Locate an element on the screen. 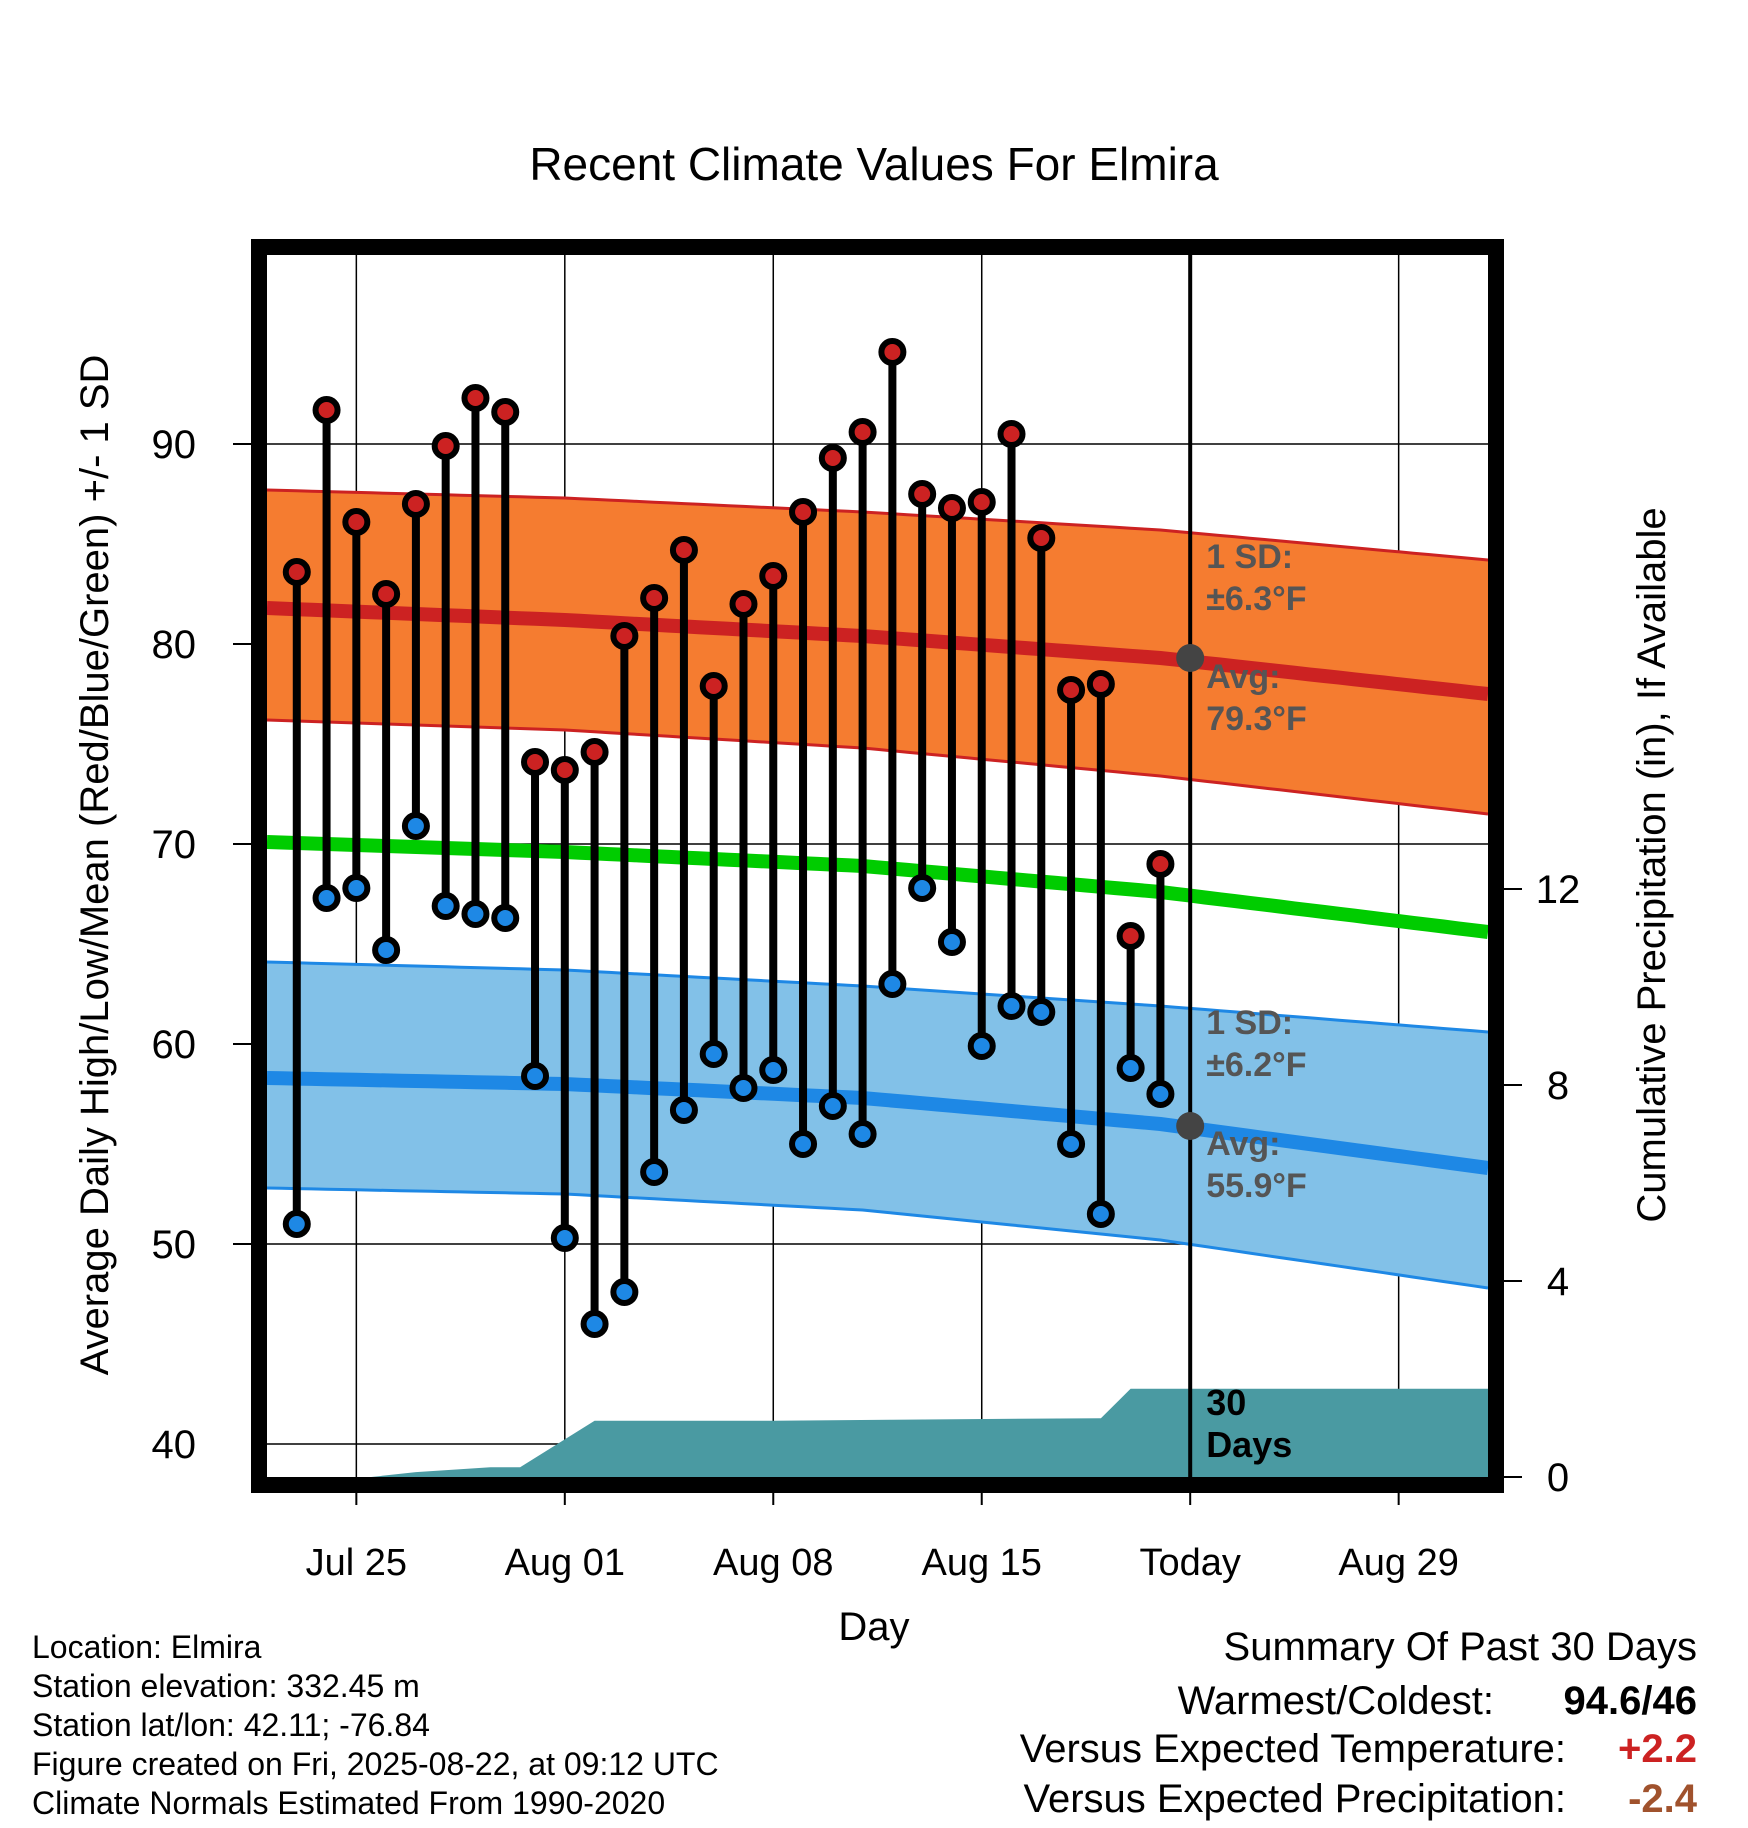 This screenshot has width=1748, height=1828. y-tick-label-left: 60 is located at coordinates (174, 1045).